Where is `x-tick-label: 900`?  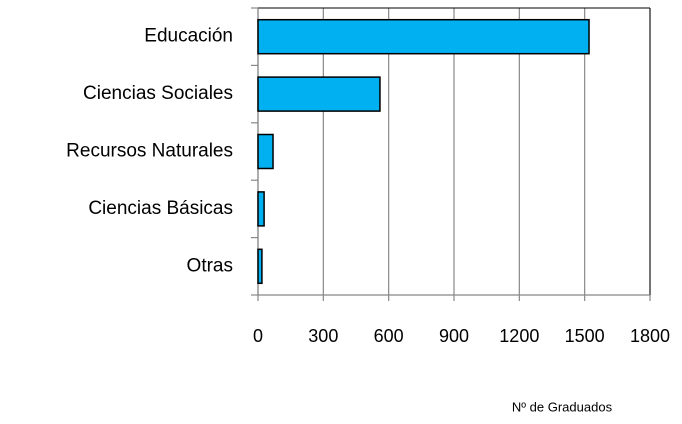
x-tick-label: 900 is located at coordinates (454, 336).